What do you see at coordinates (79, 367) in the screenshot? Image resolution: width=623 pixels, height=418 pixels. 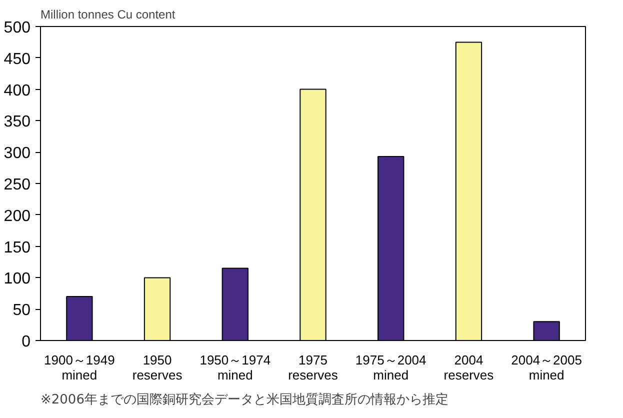 I see `x-tick-label: 1900～1949 mined` at bounding box center [79, 367].